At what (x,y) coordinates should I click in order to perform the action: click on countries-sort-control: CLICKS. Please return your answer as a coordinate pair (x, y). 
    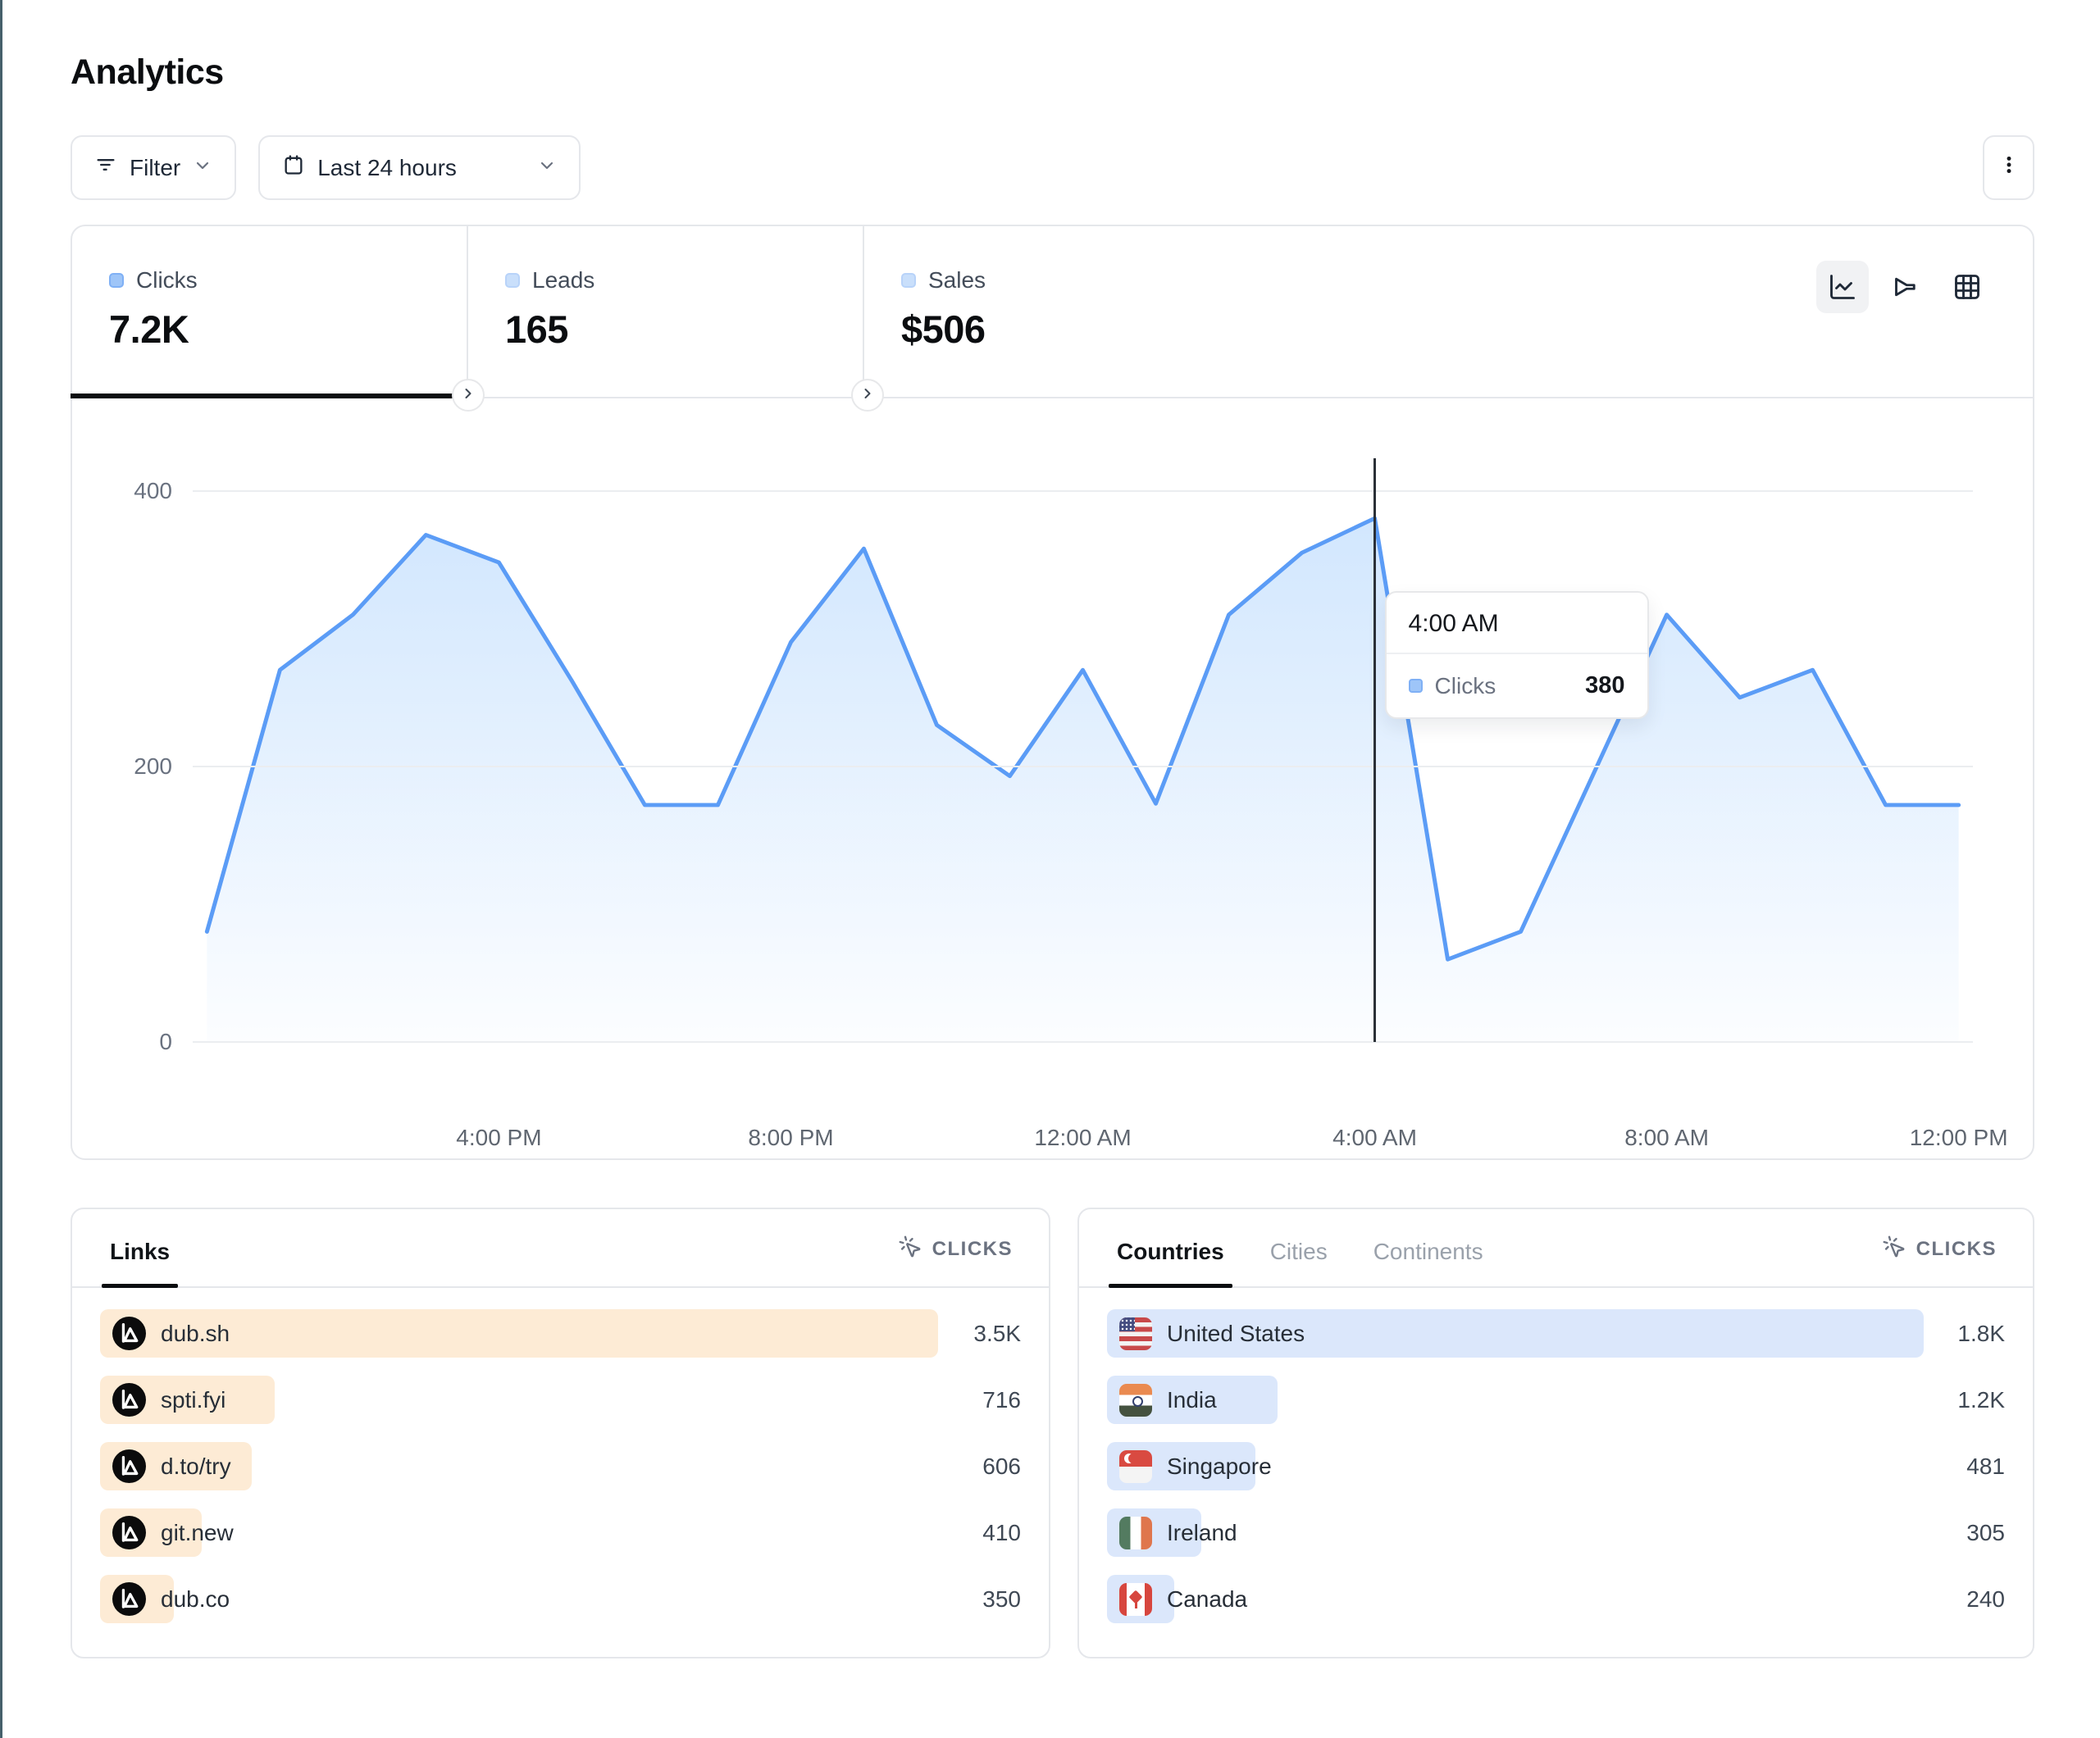
    Looking at the image, I should click on (1939, 1260).